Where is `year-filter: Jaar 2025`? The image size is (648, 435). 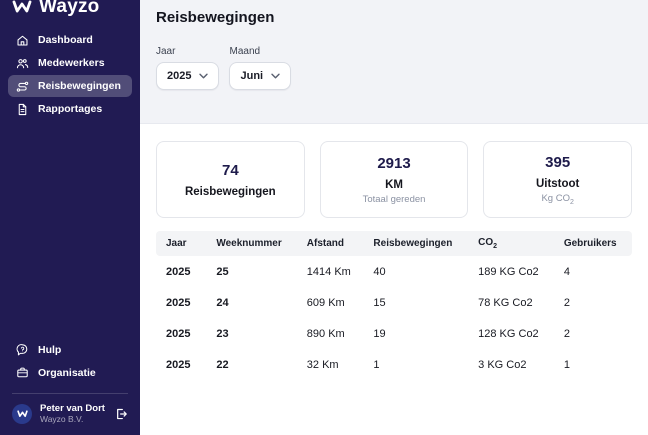 year-filter: Jaar 2025 is located at coordinates (188, 68).